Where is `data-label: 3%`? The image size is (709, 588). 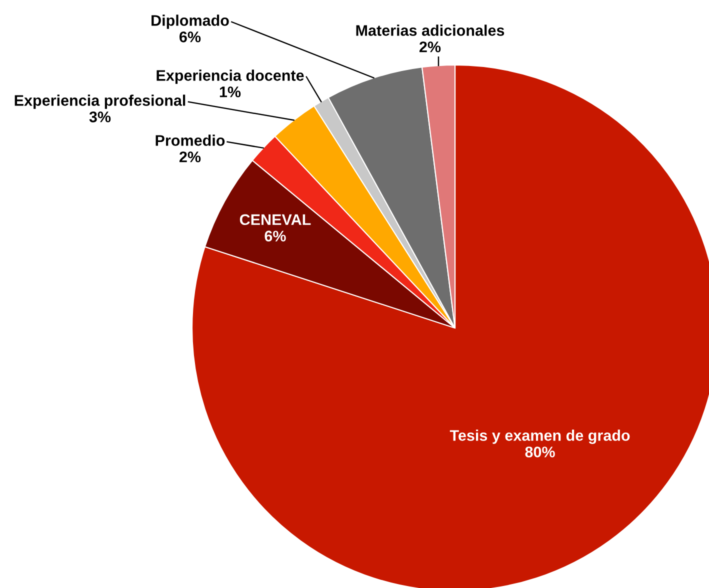
data-label: 3% is located at coordinates (100, 117).